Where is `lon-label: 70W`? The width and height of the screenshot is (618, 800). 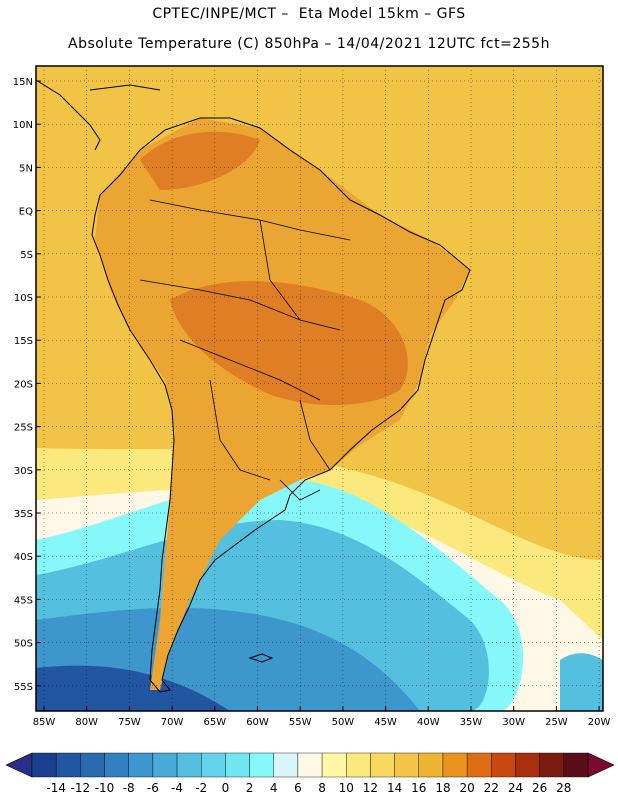 lon-label: 70W is located at coordinates (172, 722).